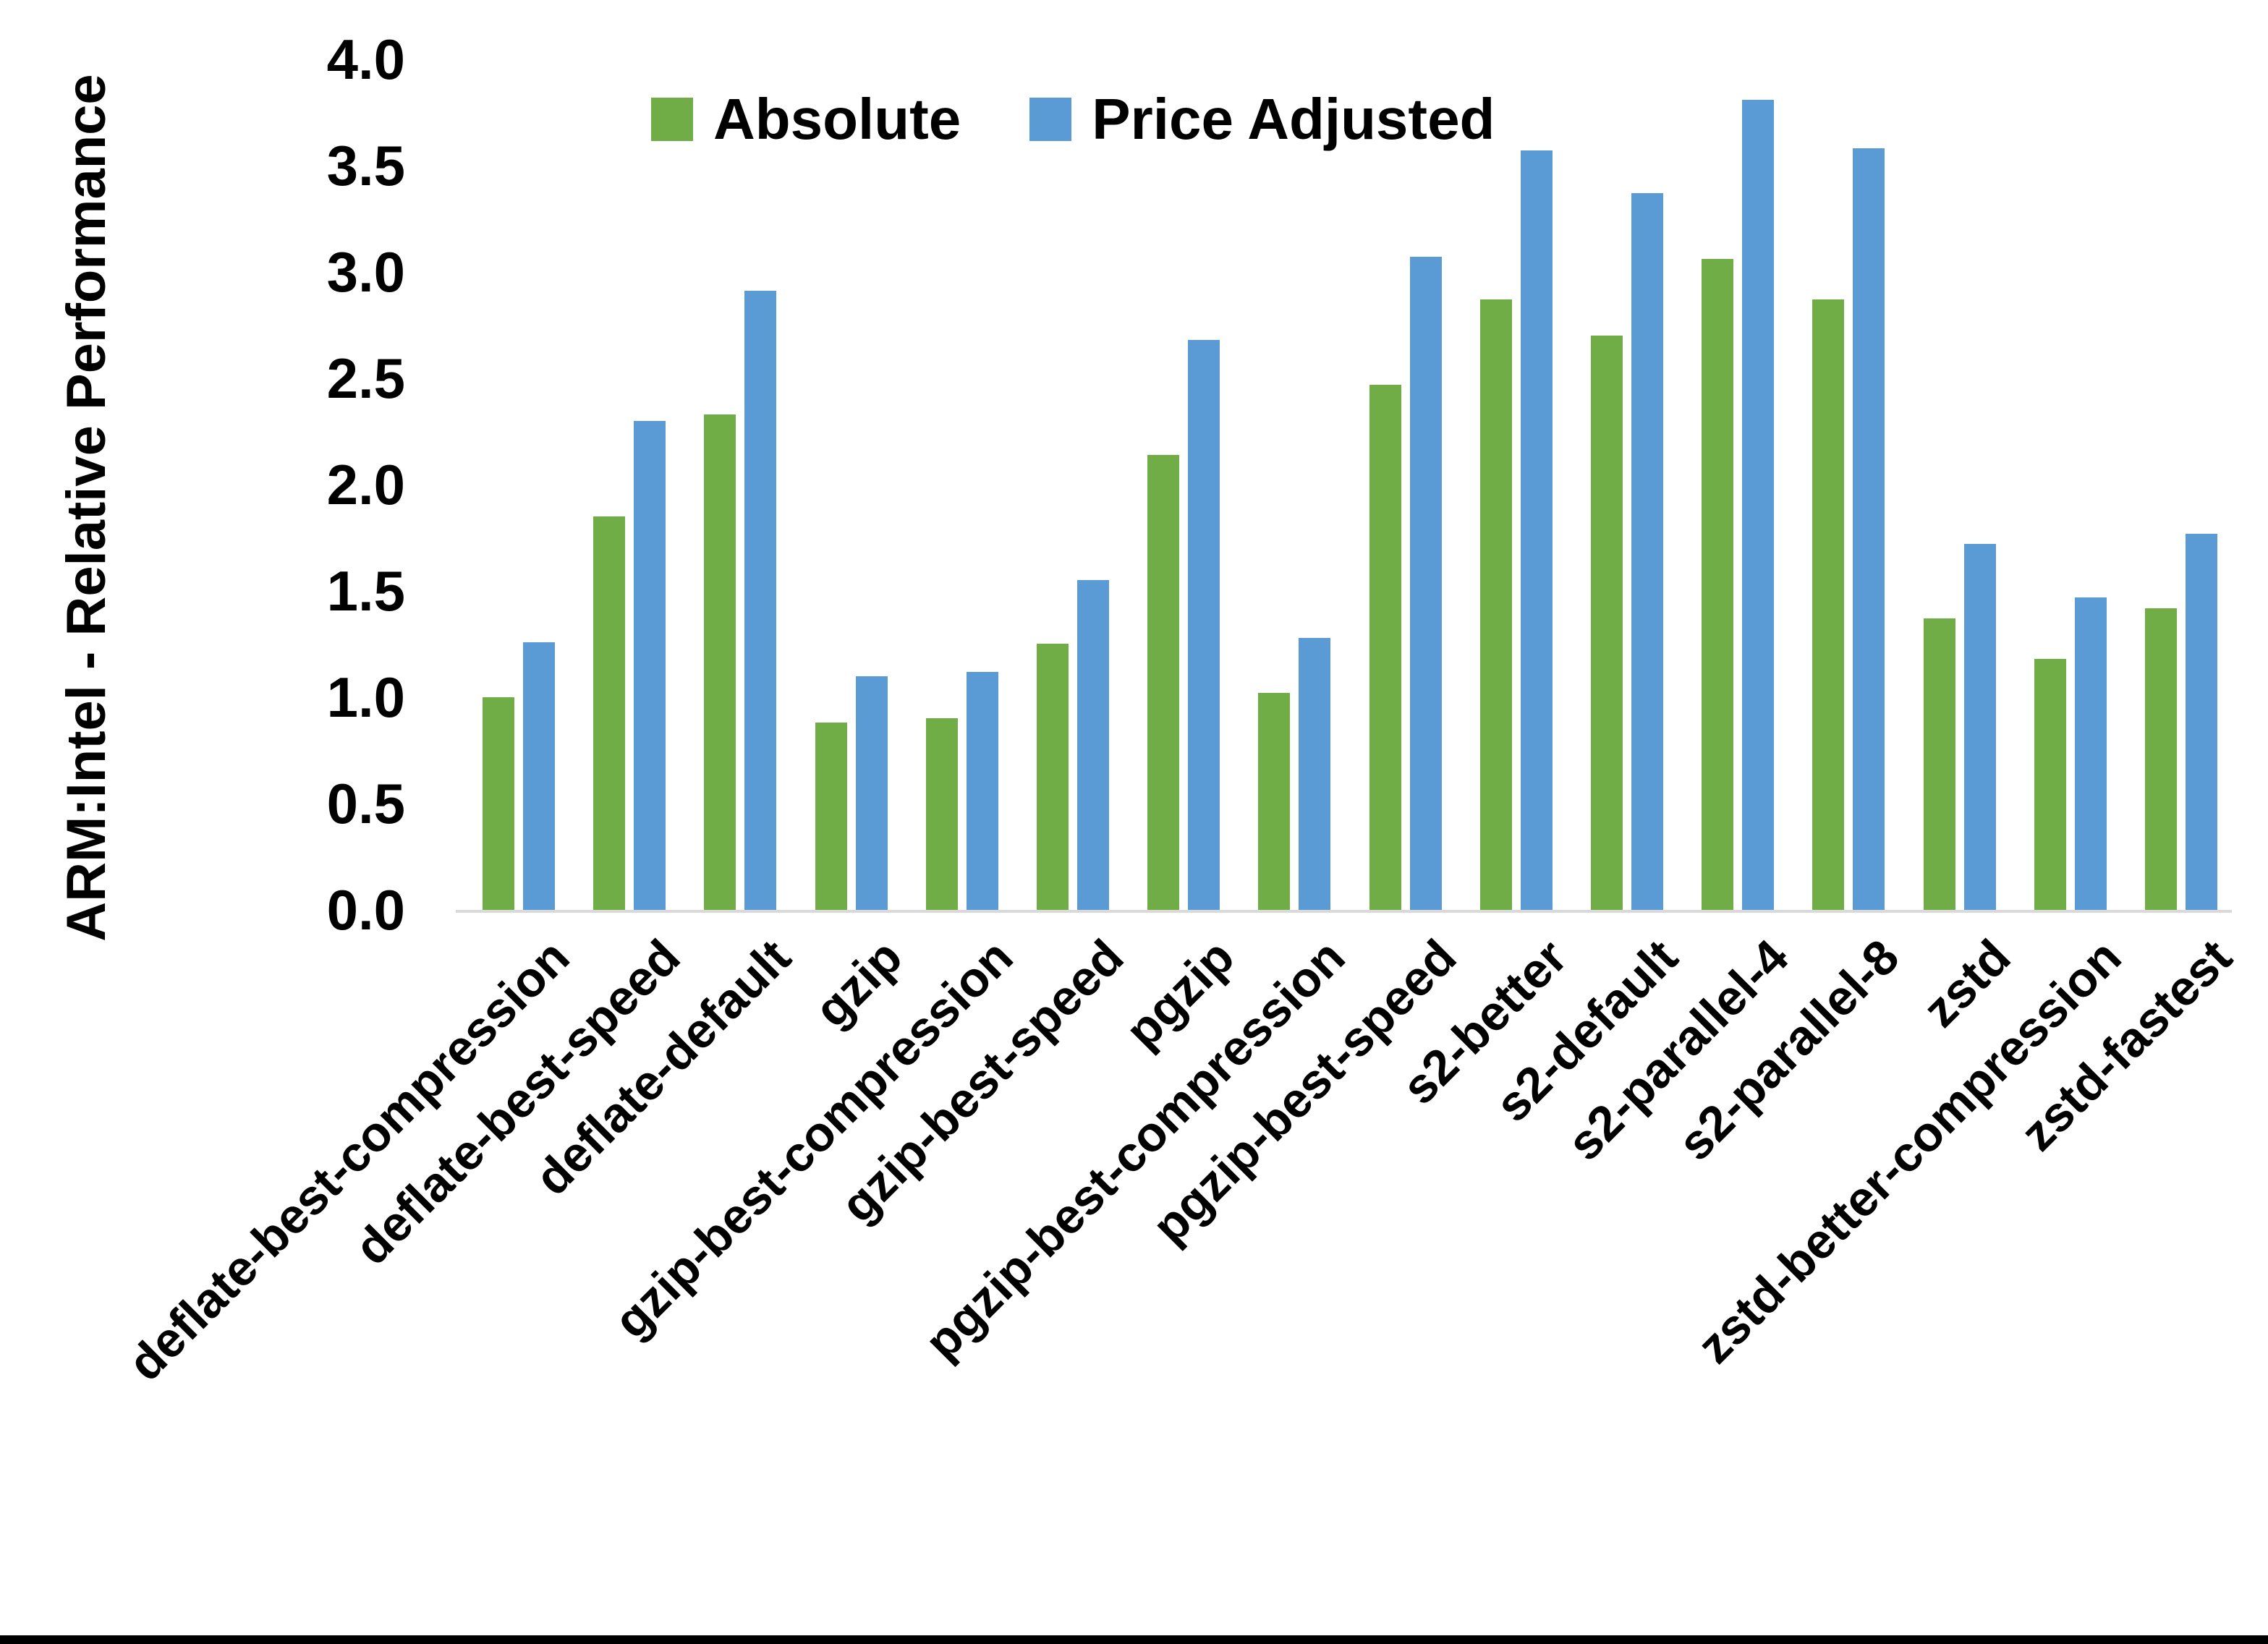 This screenshot has height=1644, width=2268. What do you see at coordinates (365, 165) in the screenshot?
I see `y-tick-label: 3.5` at bounding box center [365, 165].